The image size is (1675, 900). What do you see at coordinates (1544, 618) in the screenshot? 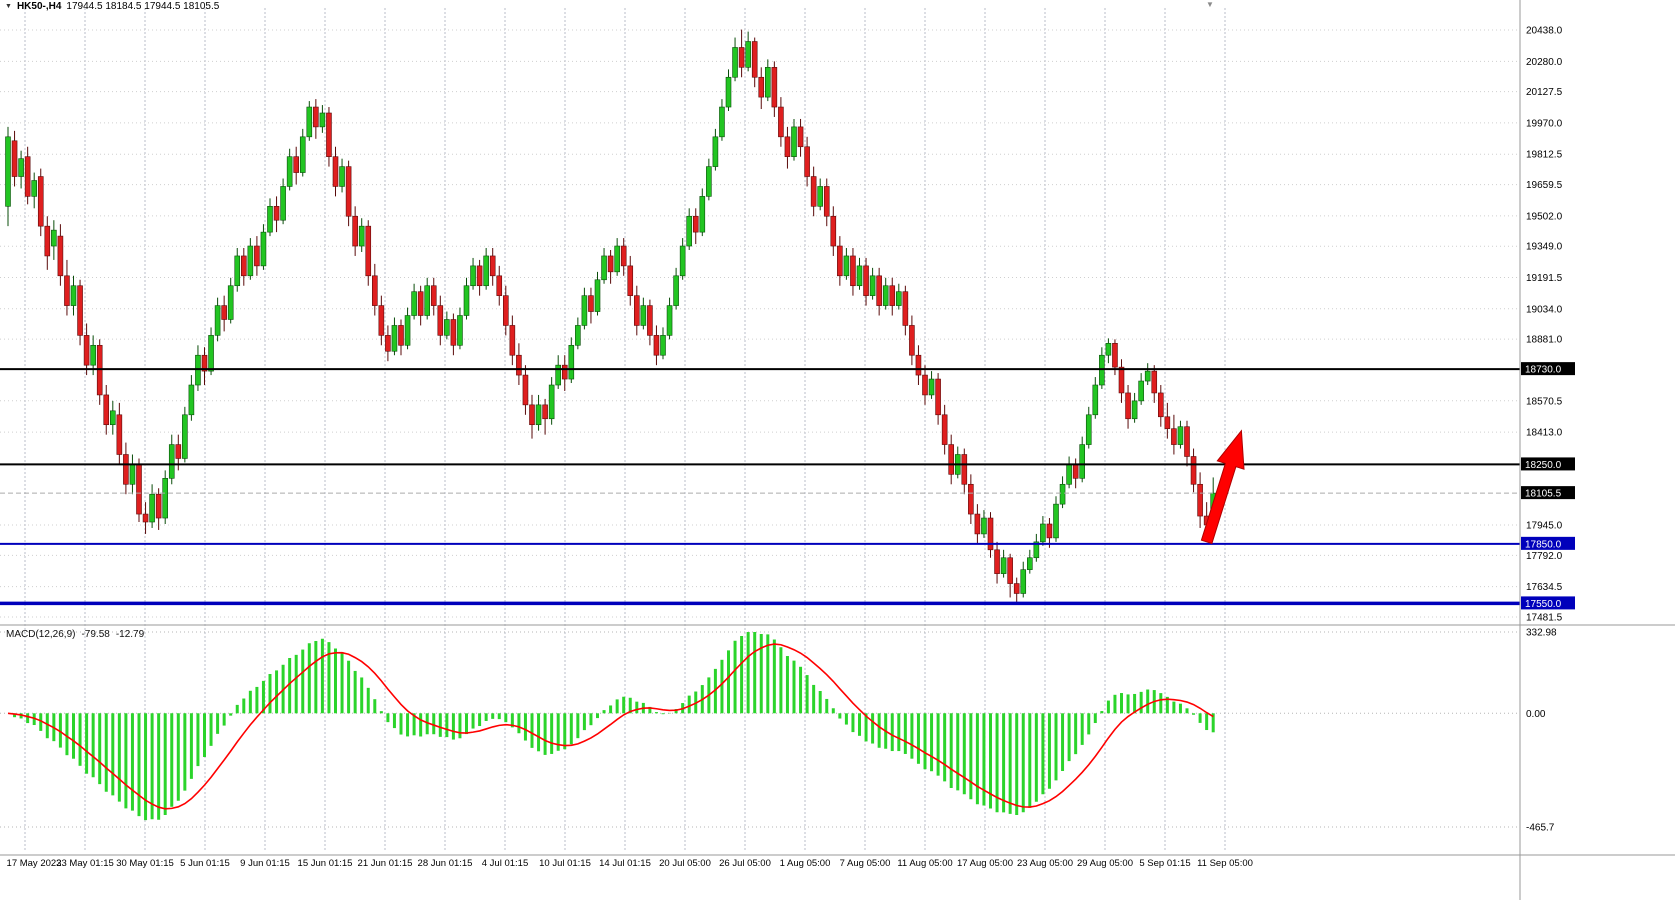
I see `svg-text: 17481.5` at bounding box center [1544, 618].